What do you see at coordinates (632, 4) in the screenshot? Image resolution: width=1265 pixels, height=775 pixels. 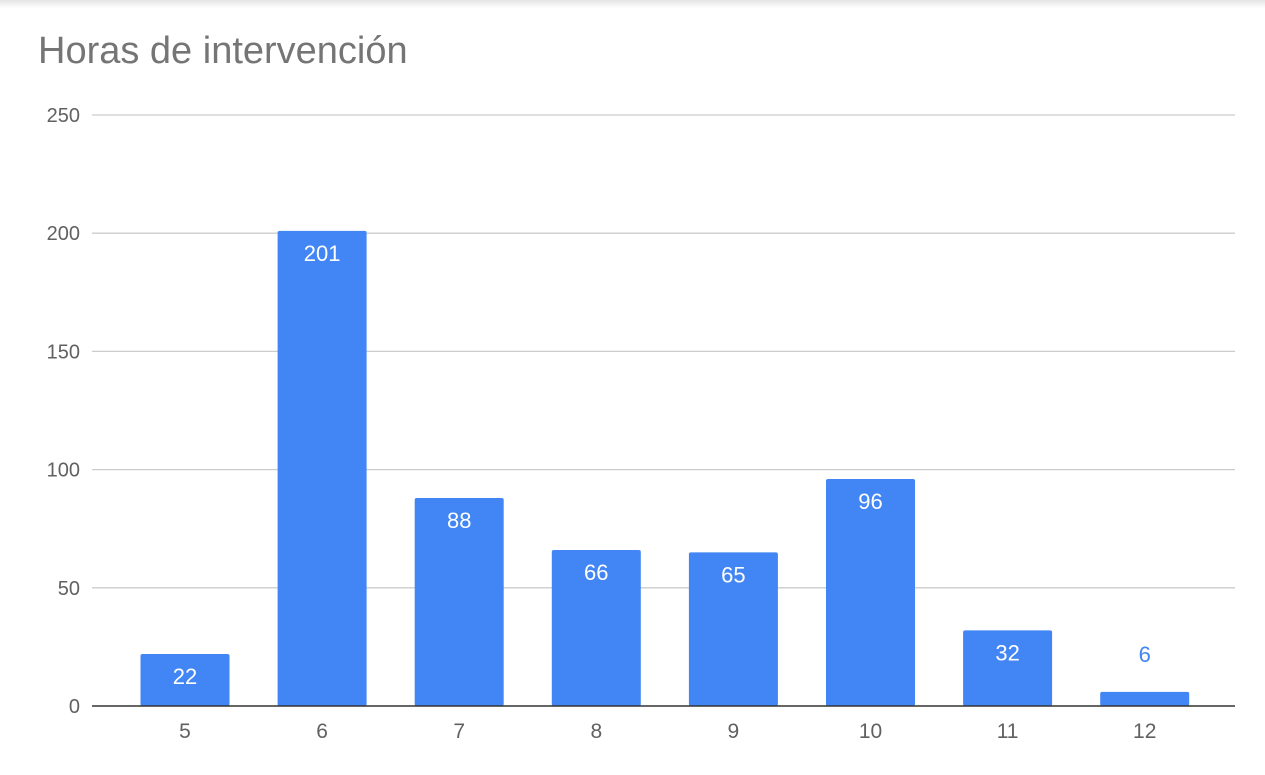 I see `top-shadow` at bounding box center [632, 4].